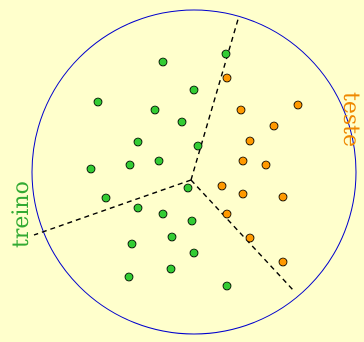 The height and width of the screenshot is (342, 364). What do you see at coordinates (215, 98) in the screenshot?
I see `divider-line-top` at bounding box center [215, 98].